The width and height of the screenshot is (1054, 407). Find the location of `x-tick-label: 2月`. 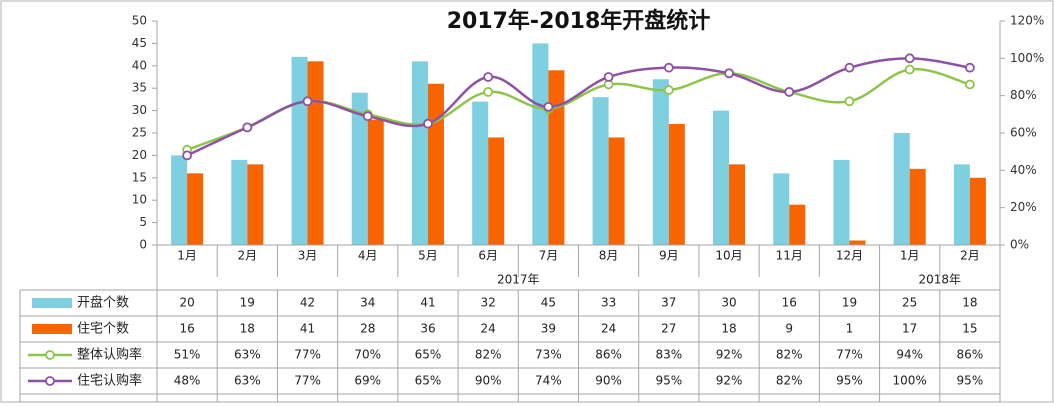

x-tick-label: 2月 is located at coordinates (248, 256).